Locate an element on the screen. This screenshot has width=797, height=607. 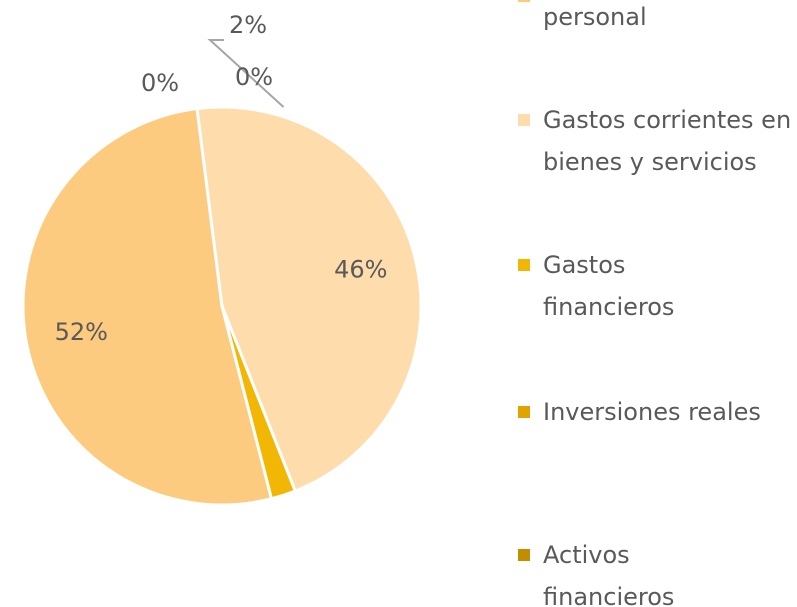
legend-label: personal is located at coordinates (595, 17).